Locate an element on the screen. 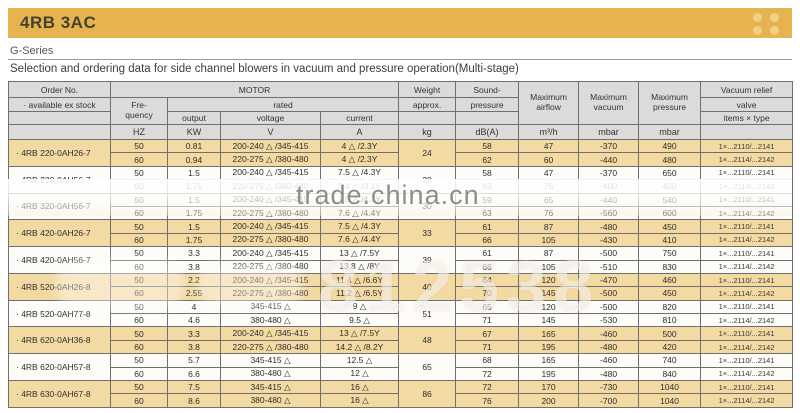  order-no-cell: · 4RB 220-0AH26-7 is located at coordinates (59, 153).